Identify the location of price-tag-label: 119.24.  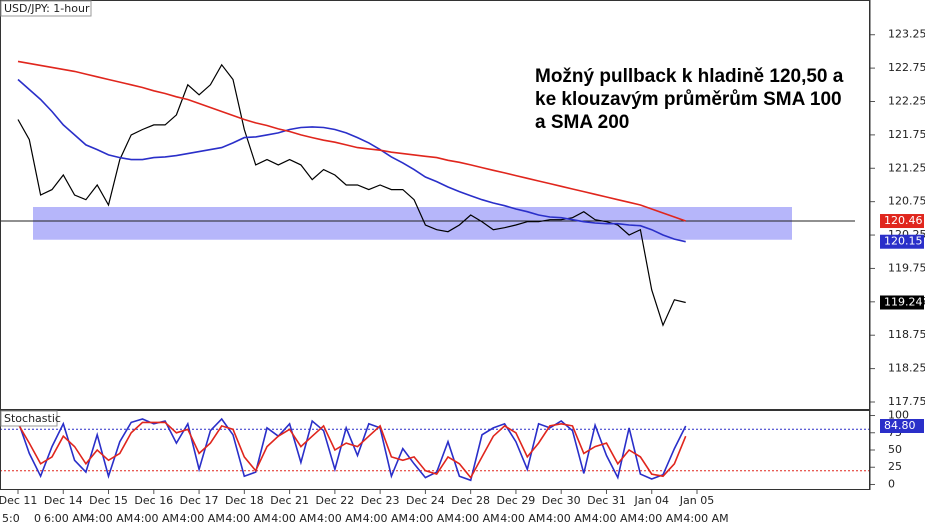
(903, 301).